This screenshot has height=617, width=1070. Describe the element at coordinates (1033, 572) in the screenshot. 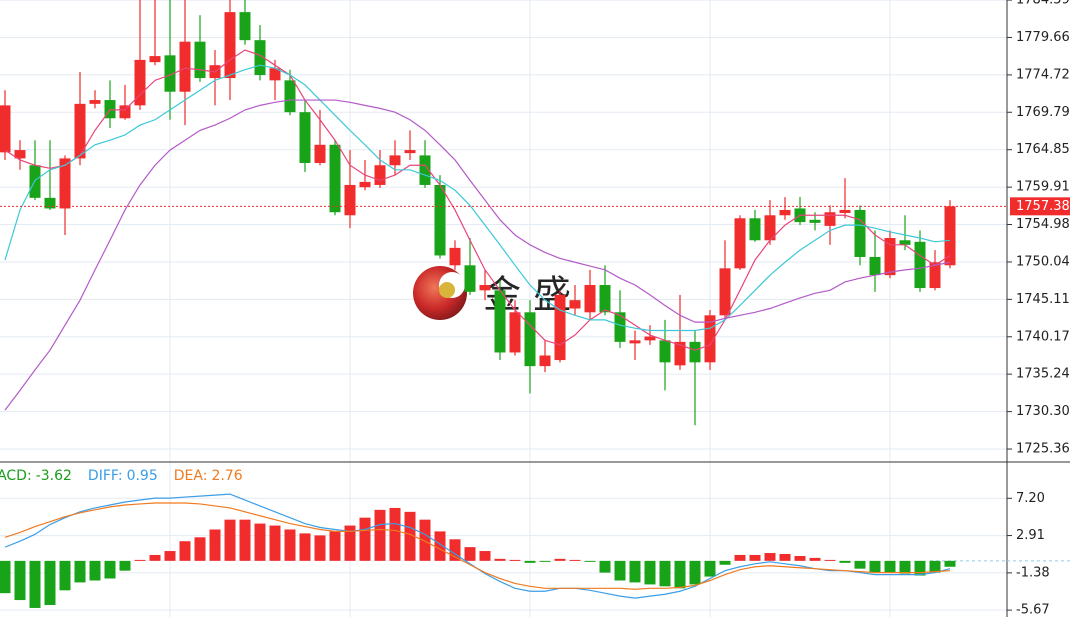

I see `y-tick-label: -1.38` at that location.